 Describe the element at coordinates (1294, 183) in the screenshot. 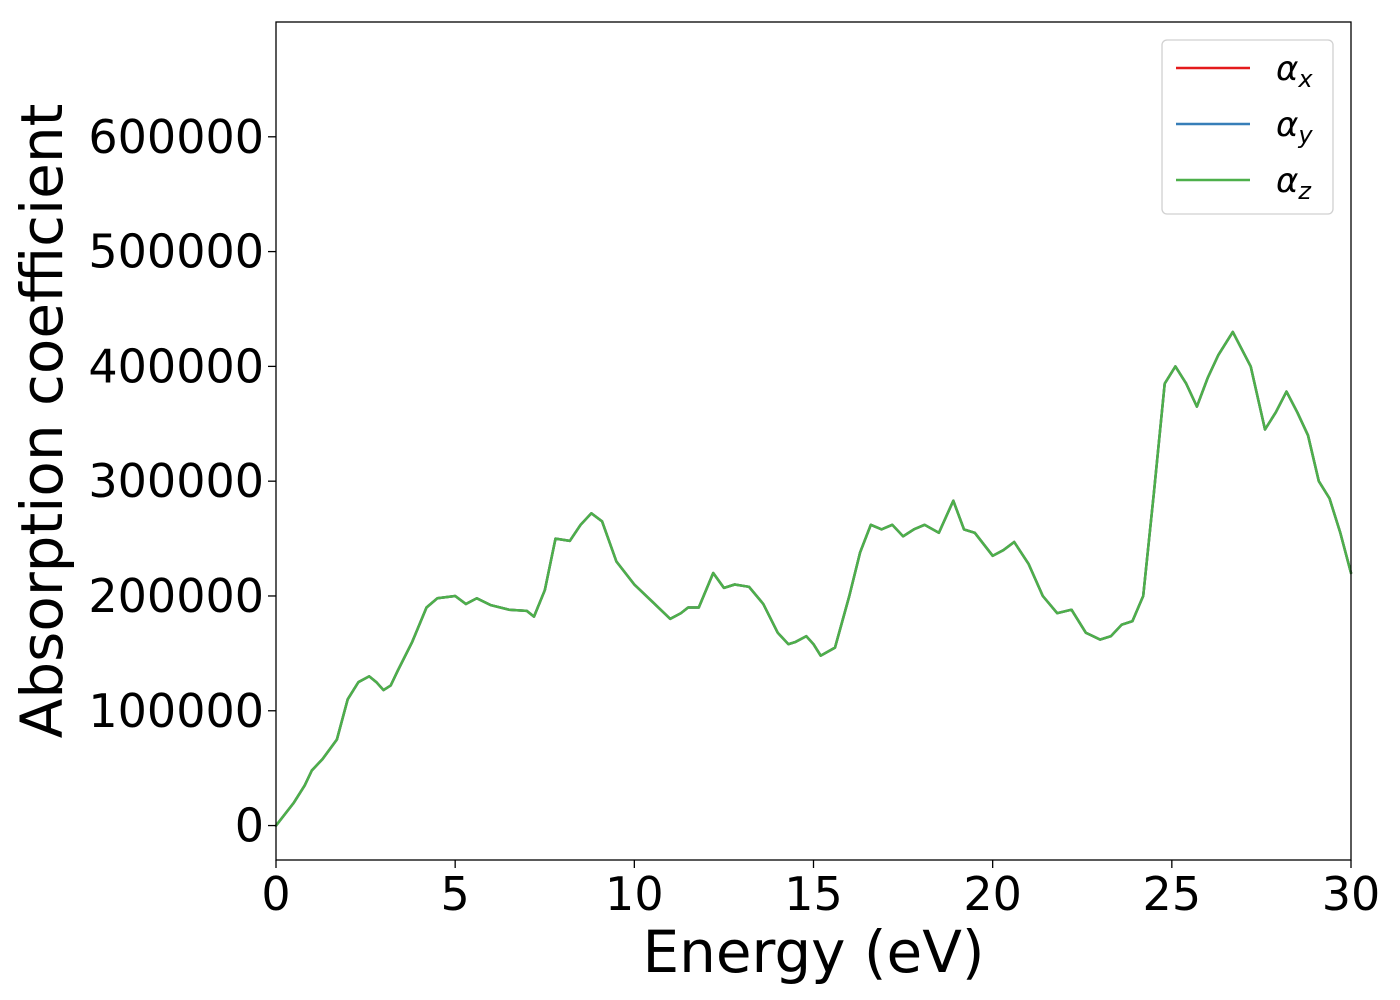

I see `legend-label-z: αz` at that location.